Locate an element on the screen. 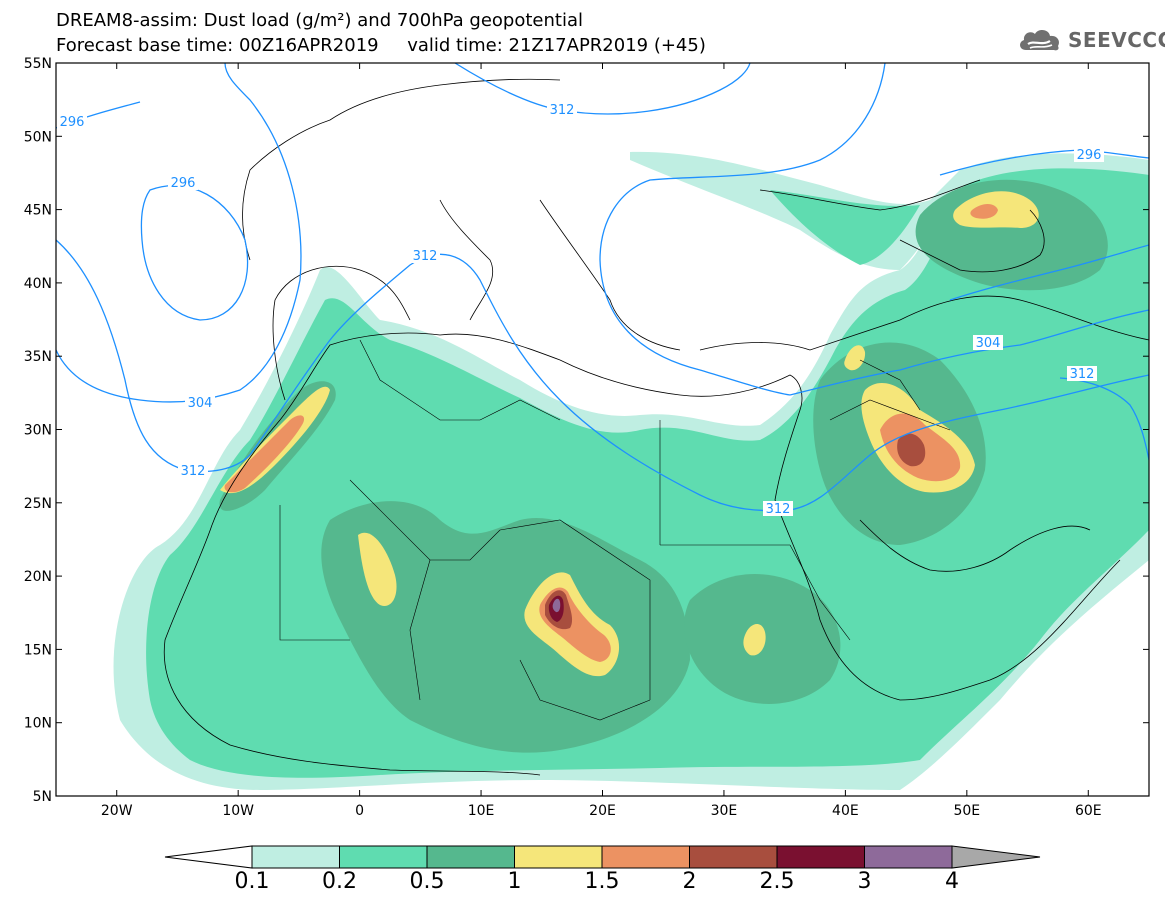 This screenshot has height=907, width=1165. lon-tick-label: 50E is located at coordinates (966, 811).